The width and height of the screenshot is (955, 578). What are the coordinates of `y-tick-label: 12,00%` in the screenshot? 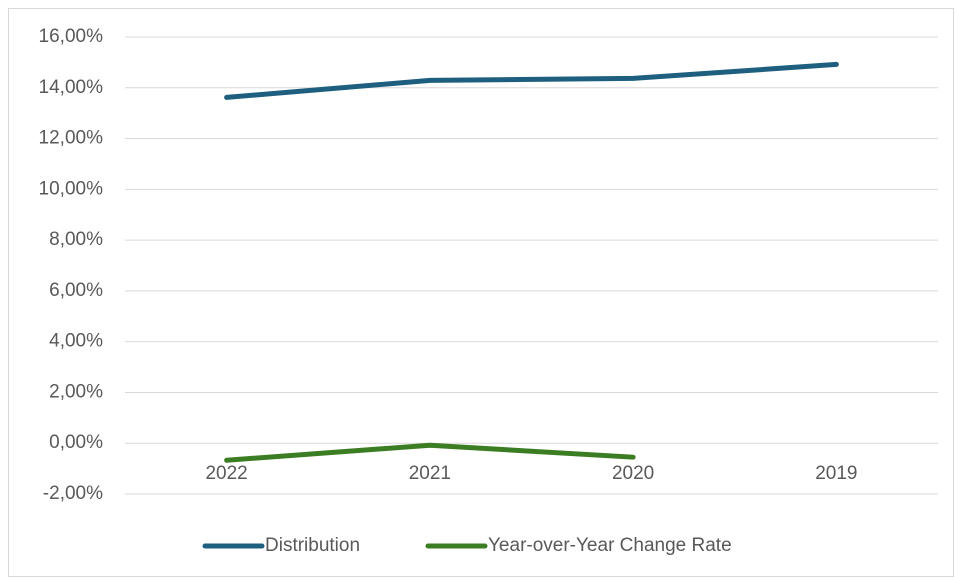 It's located at (71, 138).